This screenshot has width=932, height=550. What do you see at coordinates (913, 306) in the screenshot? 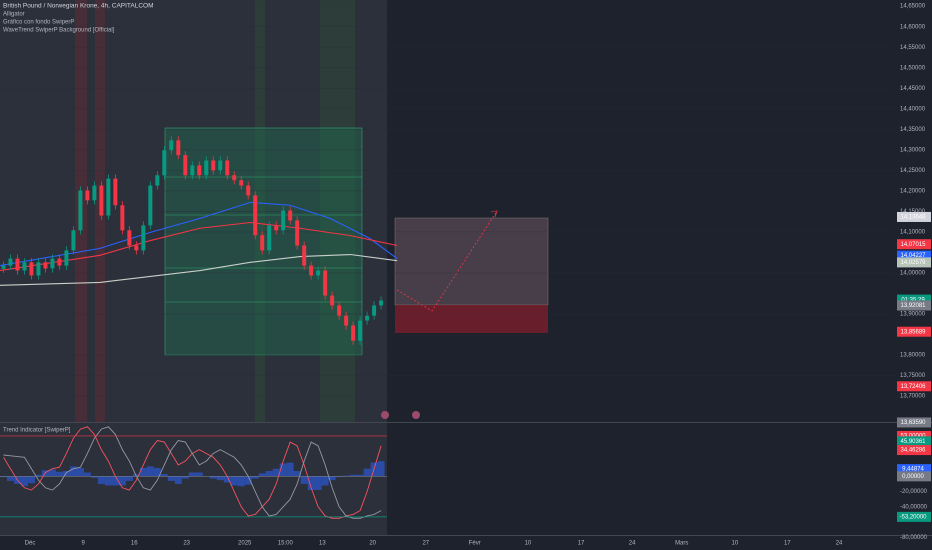
I see `price-label: 13,92081` at bounding box center [913, 306].